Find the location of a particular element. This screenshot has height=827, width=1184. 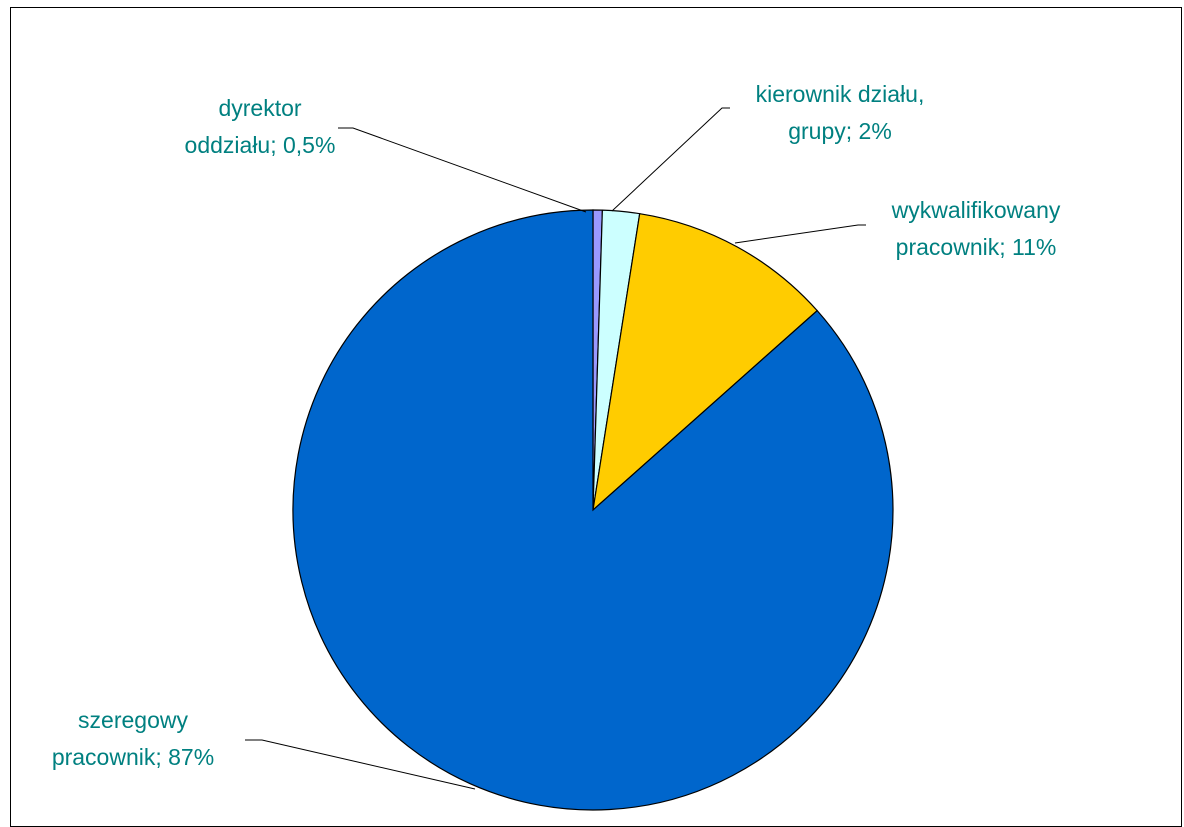

data-label-line: pracownik; 11% is located at coordinates (976, 247).